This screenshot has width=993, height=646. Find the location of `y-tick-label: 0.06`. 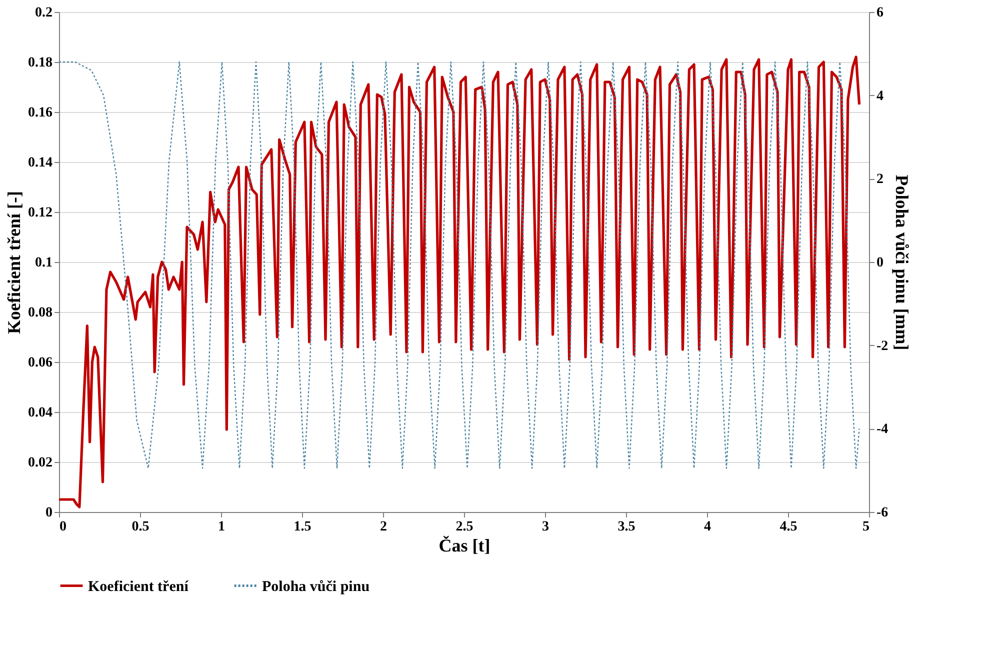

y-tick-label: 0.06 is located at coordinates (40, 363).